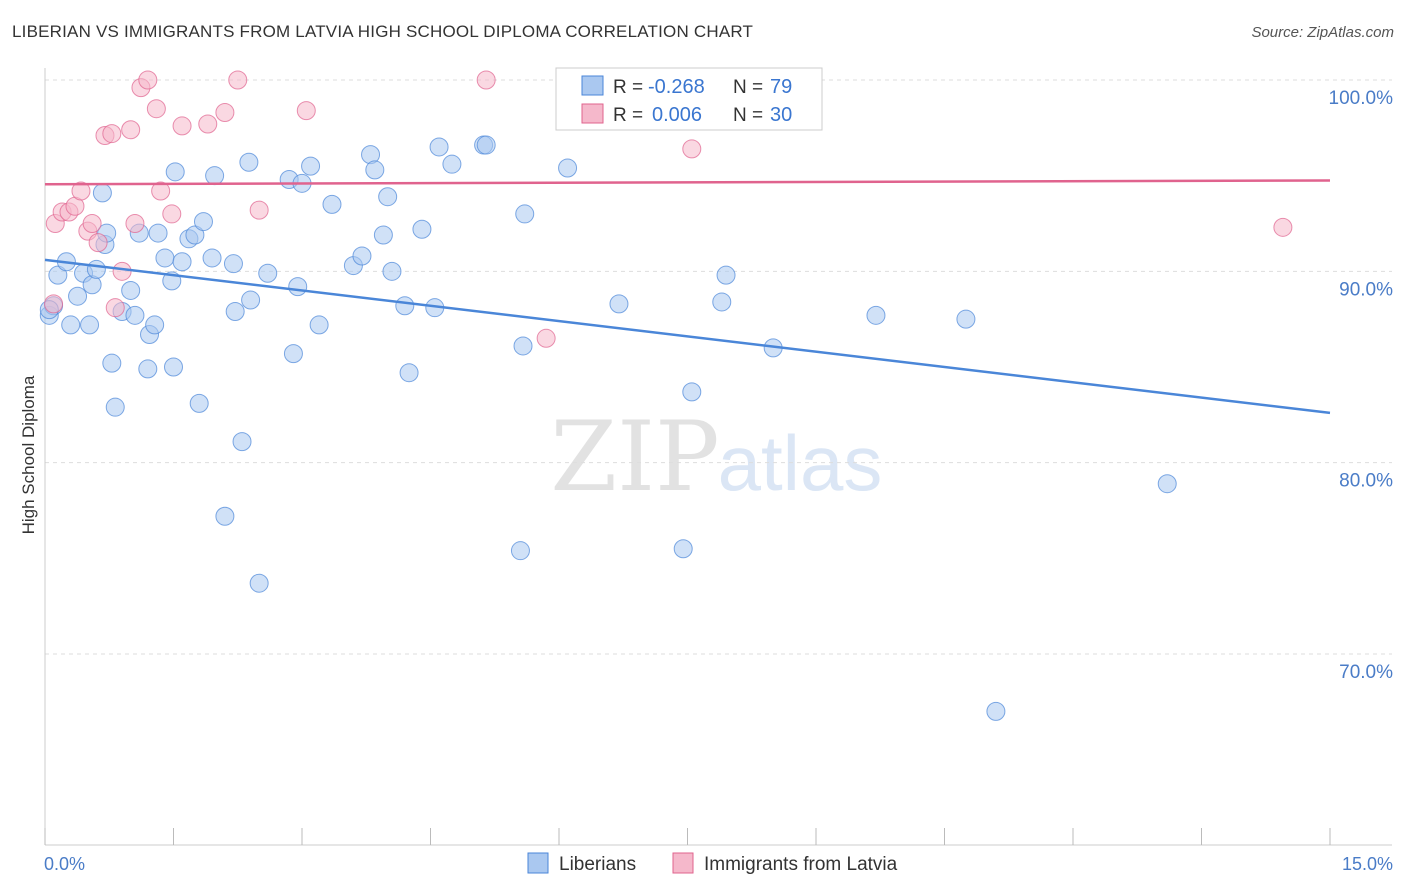 The image size is (1406, 892). I want to click on legend-label-liberians: Liberians, so click(597, 864).